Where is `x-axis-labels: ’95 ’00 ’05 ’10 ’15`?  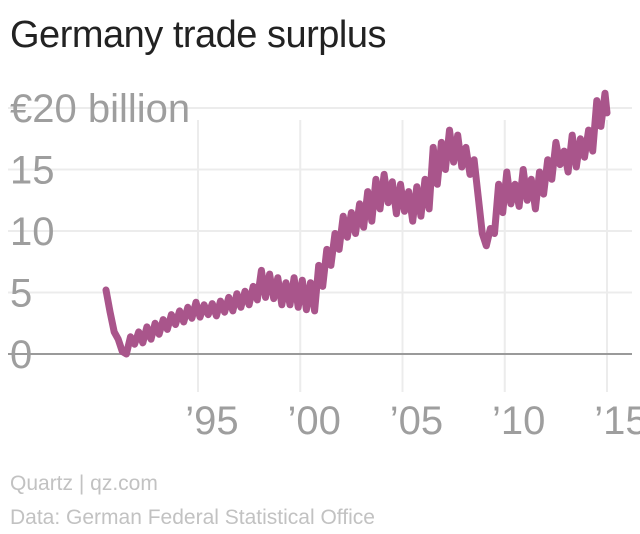
x-axis-labels: ’95 ’00 ’05 ’10 ’15 is located at coordinates (412, 421).